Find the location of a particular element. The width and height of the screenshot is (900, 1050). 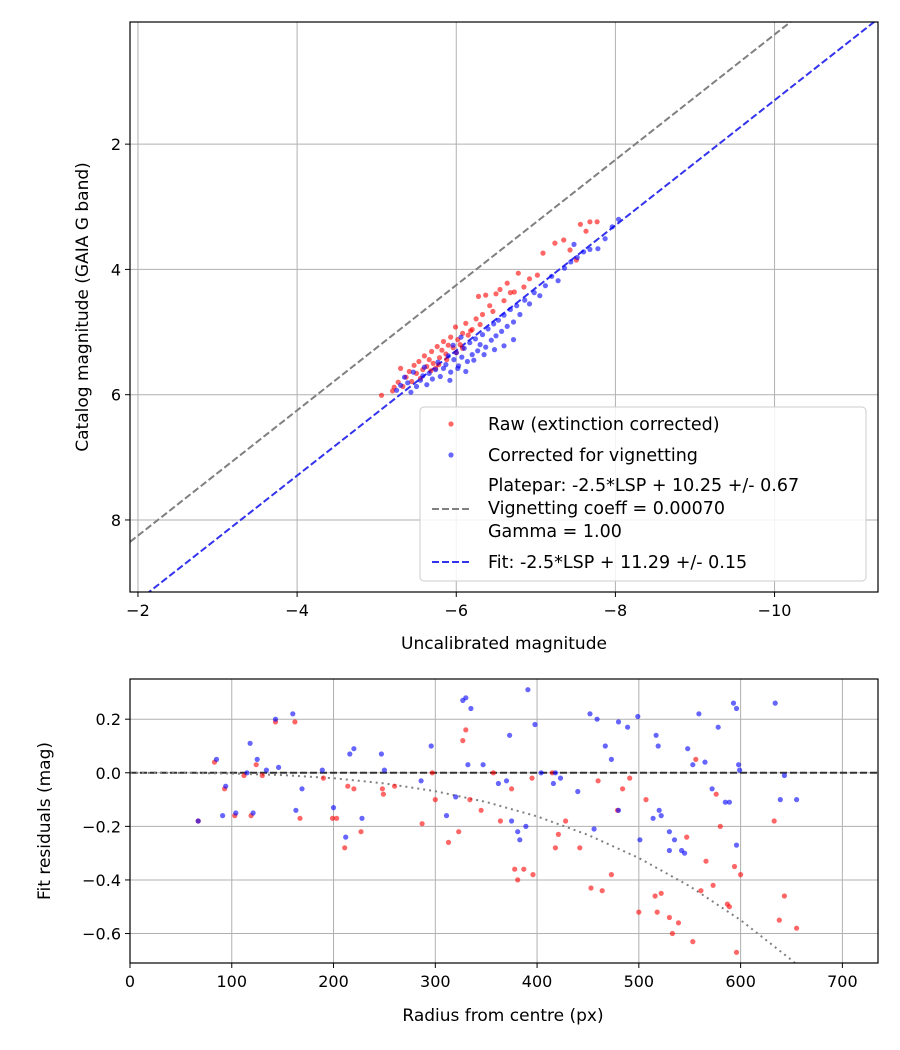

y-tick-label: 0.2 is located at coordinates (108, 719).